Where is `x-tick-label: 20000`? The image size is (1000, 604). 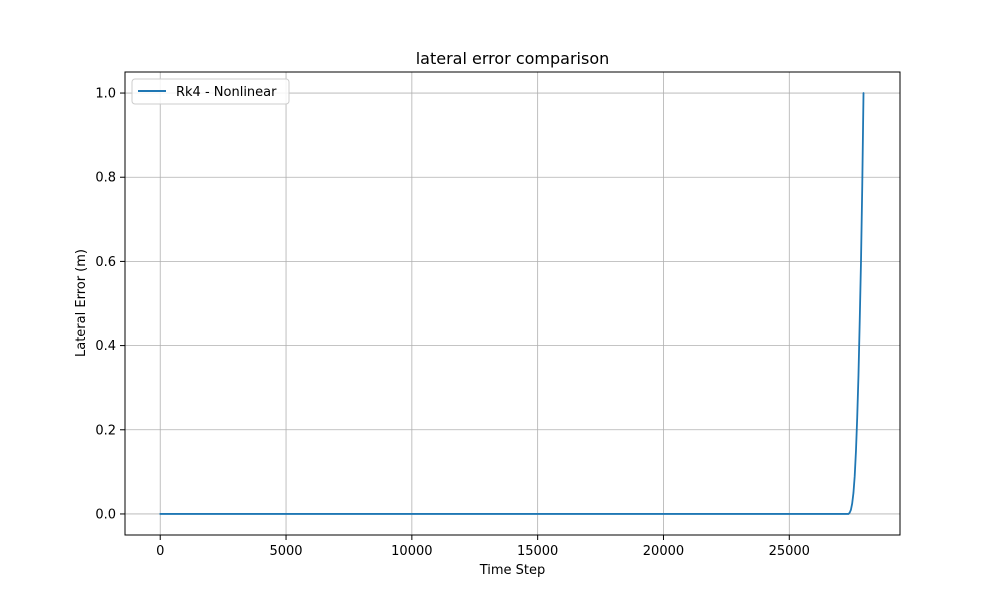
x-tick-label: 20000 is located at coordinates (663, 551).